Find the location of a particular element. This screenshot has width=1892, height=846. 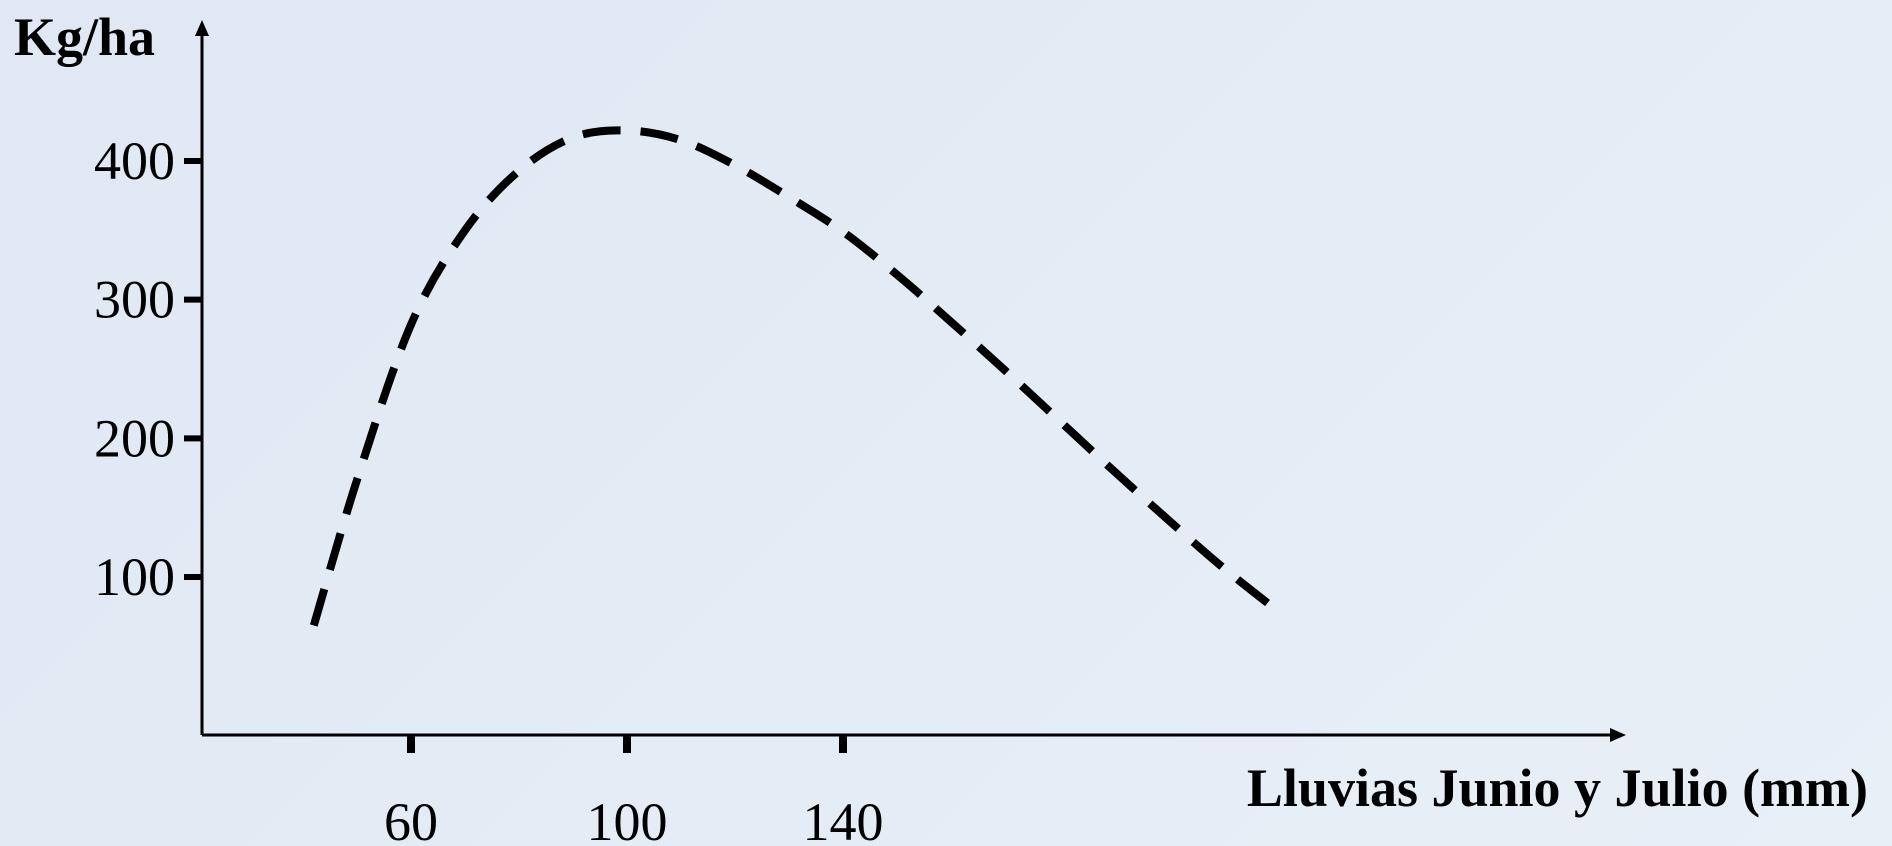

y-tick-label: 100 is located at coordinates (134, 577).